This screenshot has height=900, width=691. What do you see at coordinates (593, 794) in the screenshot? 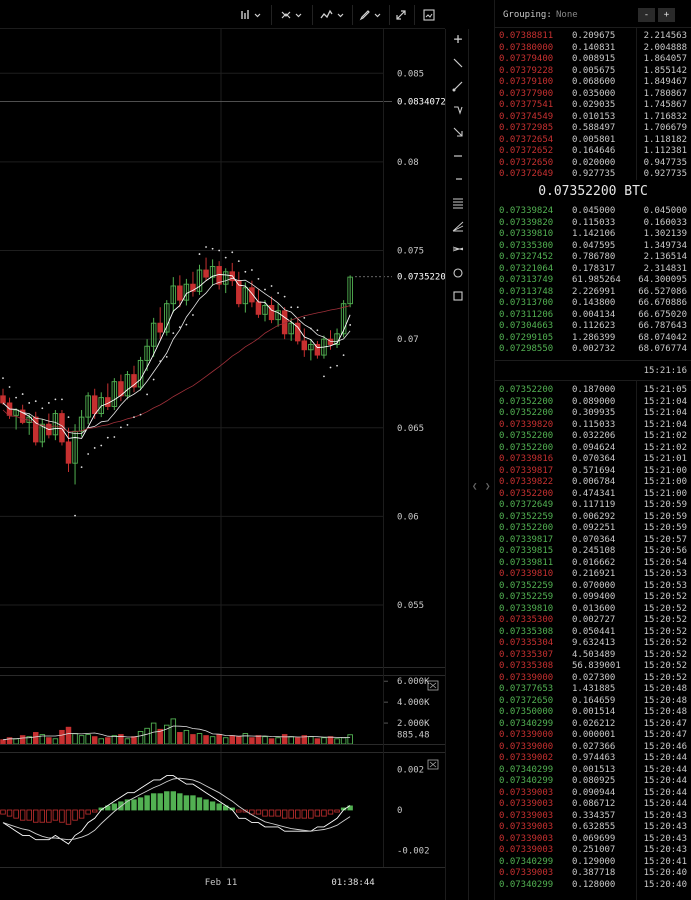
I see `trade-row: 0.07339003 0.090944 15:20:44` at bounding box center [593, 794].